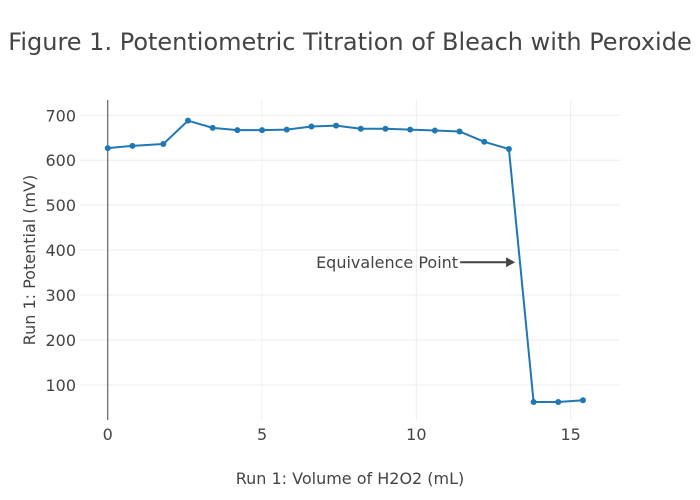 This screenshot has height=500, width=700. What do you see at coordinates (60, 160) in the screenshot?
I see `y-tick-label-600: 600` at bounding box center [60, 160].